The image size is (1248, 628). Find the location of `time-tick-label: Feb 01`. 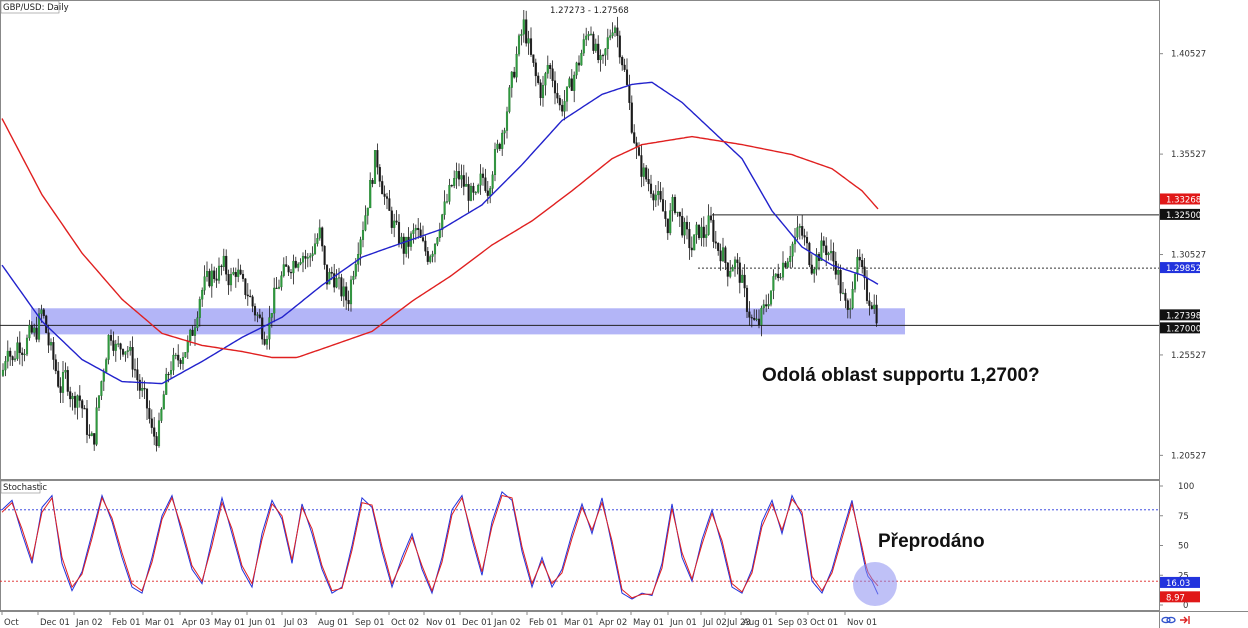

time-tick-label: Feb 01 is located at coordinates (543, 623).